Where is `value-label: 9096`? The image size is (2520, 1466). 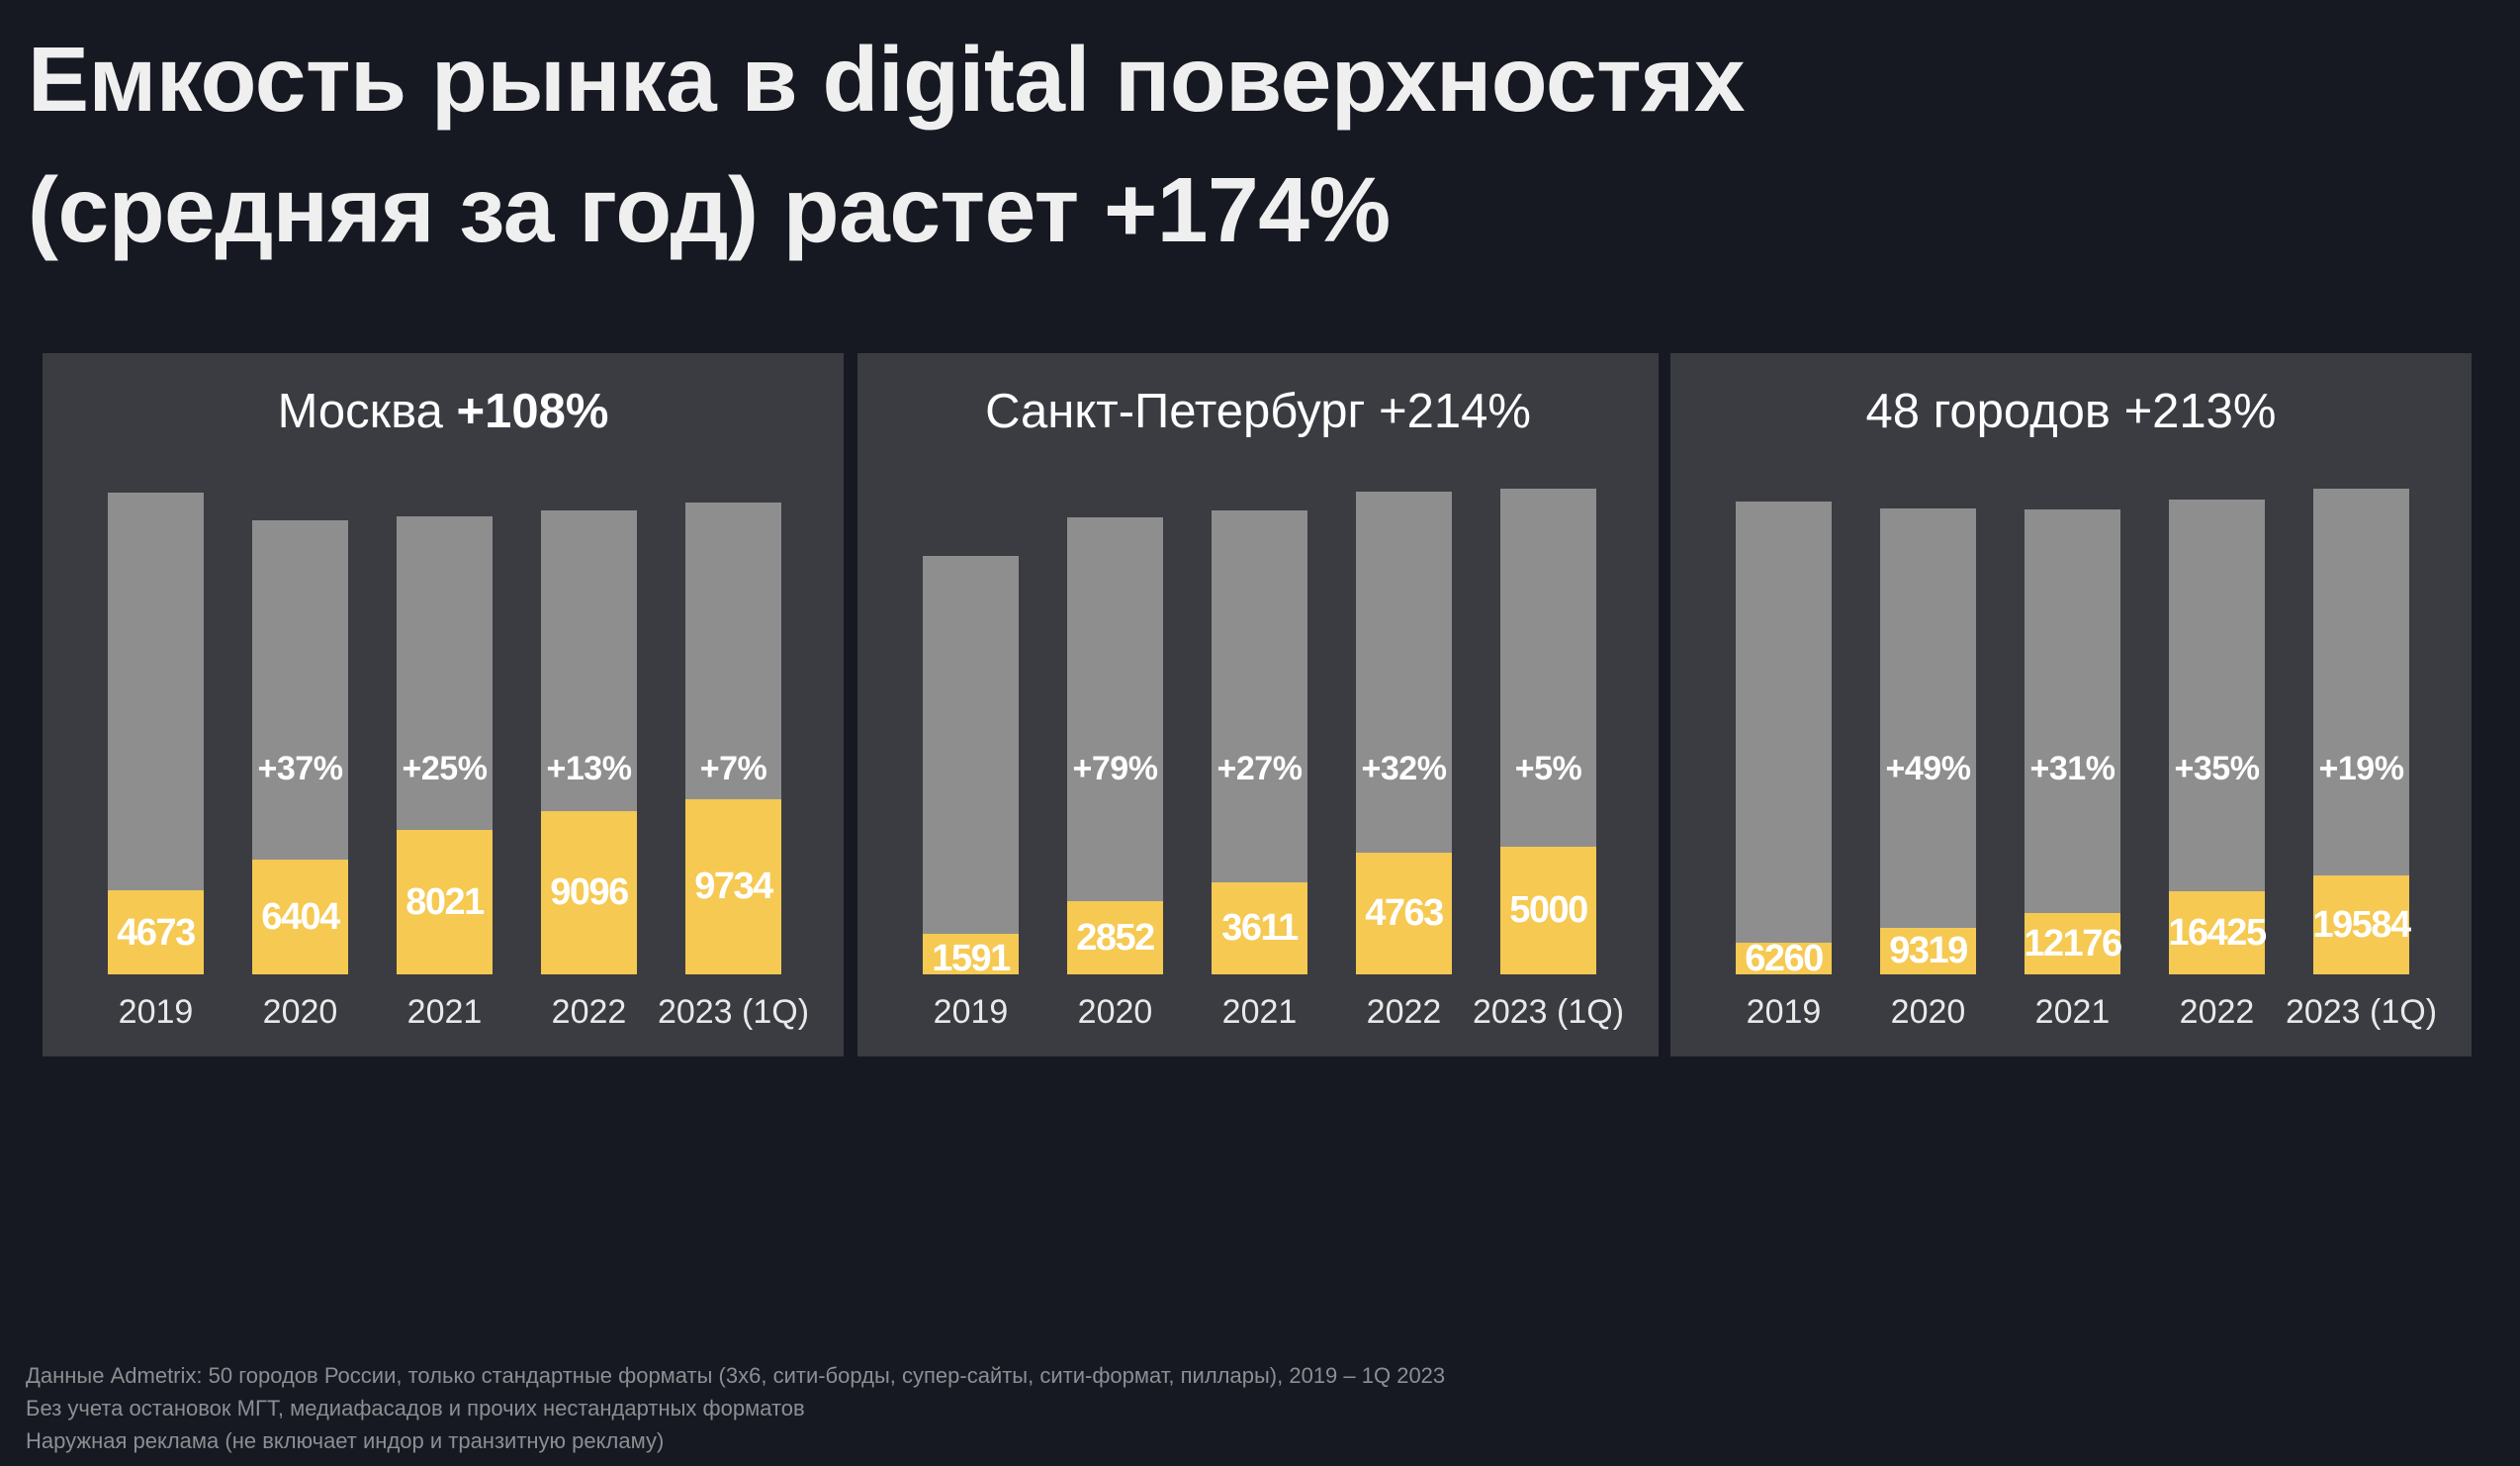
value-label: 9096 is located at coordinates (589, 893).